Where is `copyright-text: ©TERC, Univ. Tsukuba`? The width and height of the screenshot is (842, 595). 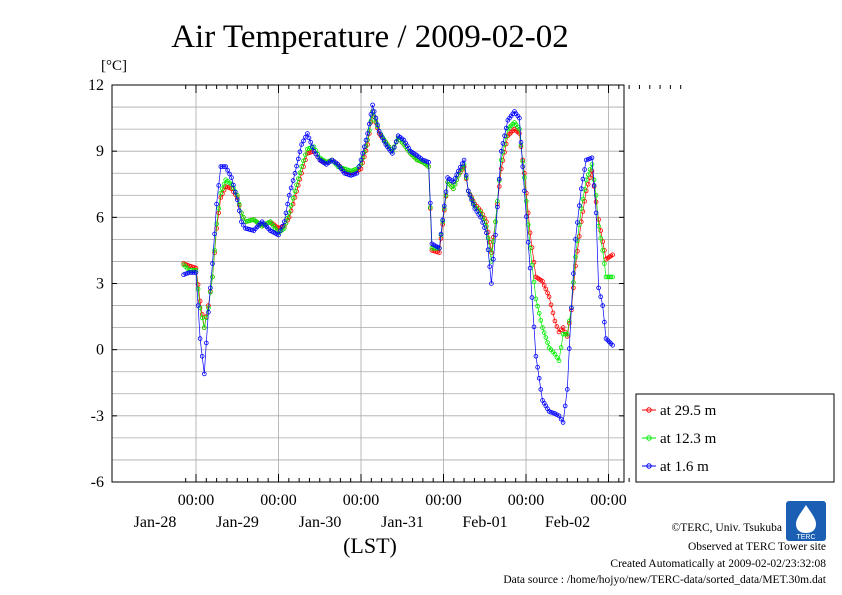 copyright-text: ©TERC, Univ. Tsukuba is located at coordinates (727, 528).